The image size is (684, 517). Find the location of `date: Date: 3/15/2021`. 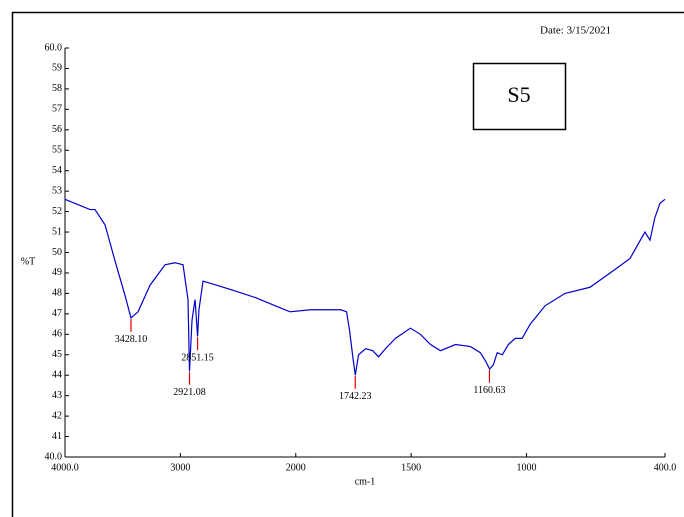

date: Date: 3/15/2021 is located at coordinates (575, 31).